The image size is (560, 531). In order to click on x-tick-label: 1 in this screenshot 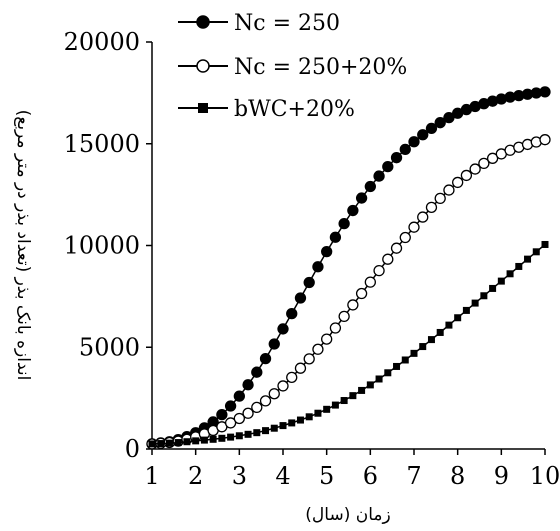, I will do `click(151, 476)`.